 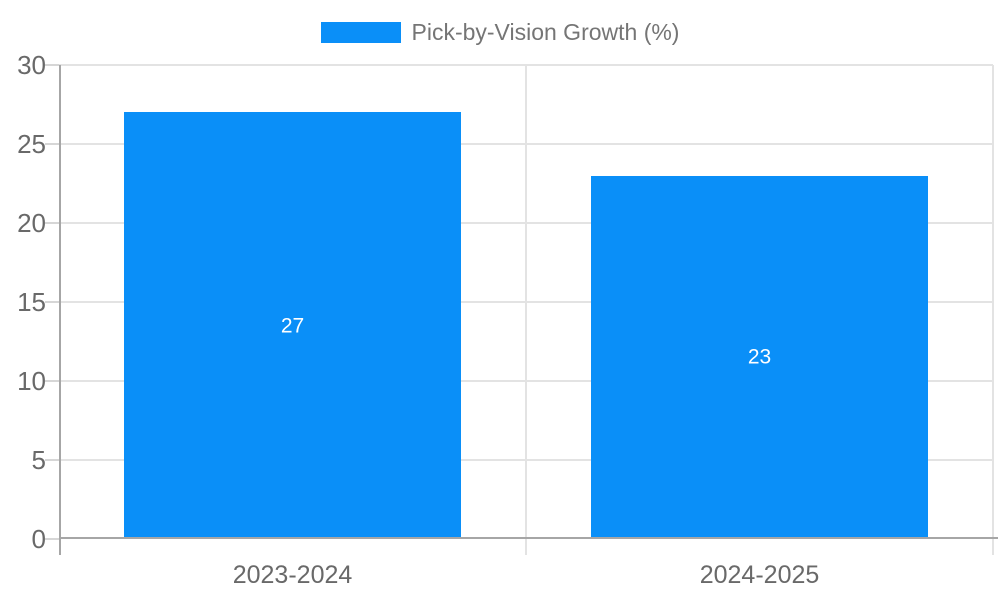 I want to click on x-axis-category-label: 2024-2025, so click(x=759, y=575).